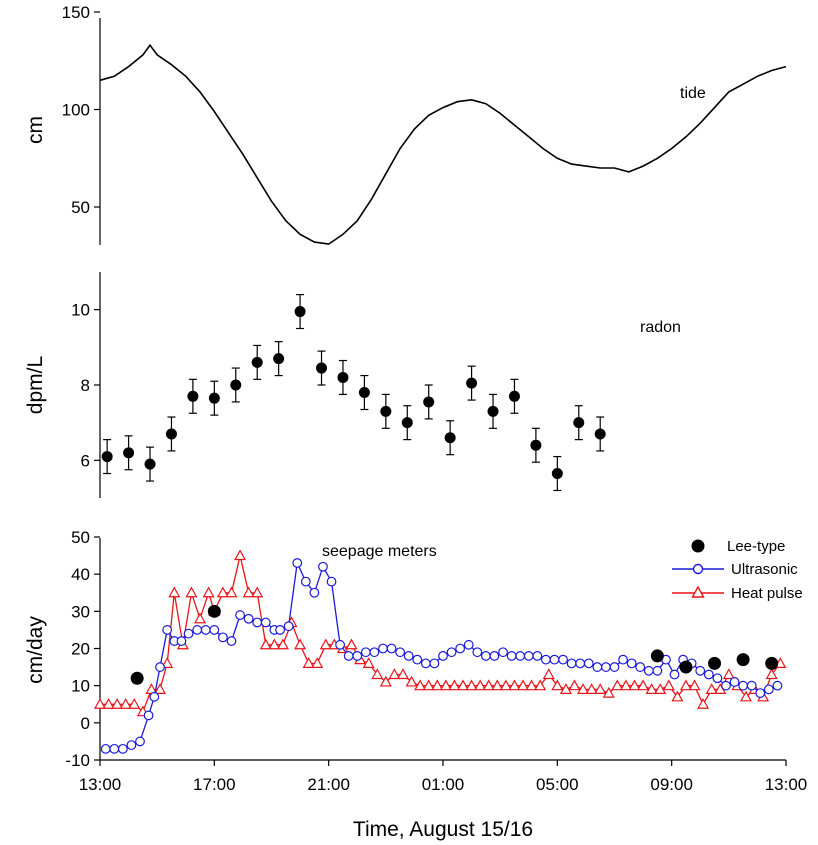 Image resolution: width=818 pixels, height=845 pixels. I want to click on seepage-y-ticks: -10 0 10 20 30 40 50, so click(82, 649).